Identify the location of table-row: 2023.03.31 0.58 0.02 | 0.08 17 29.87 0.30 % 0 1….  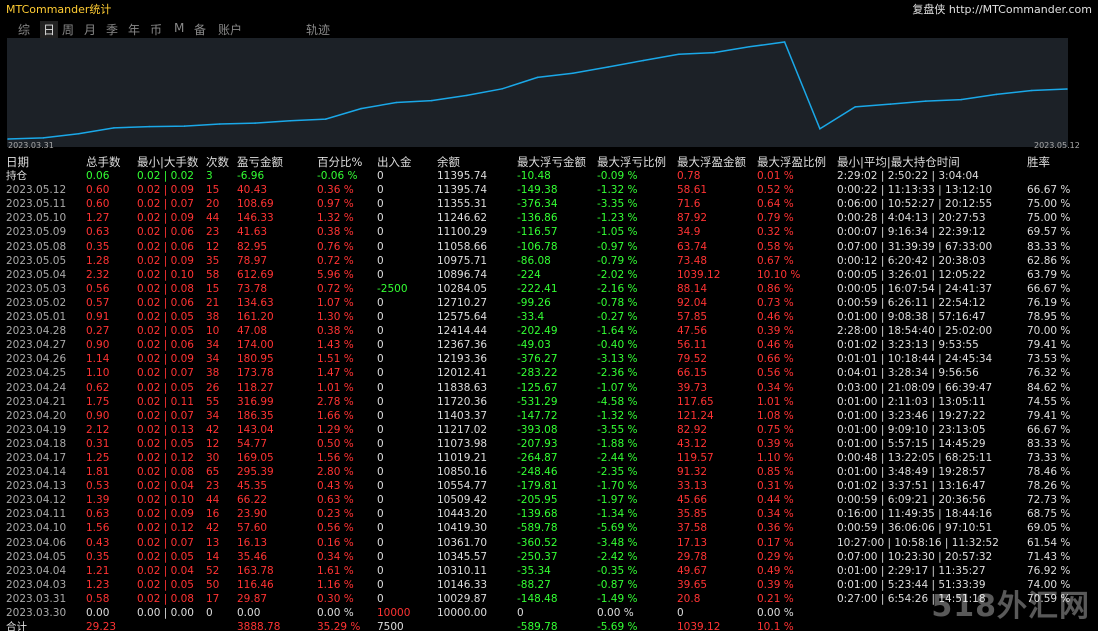
(551, 599).